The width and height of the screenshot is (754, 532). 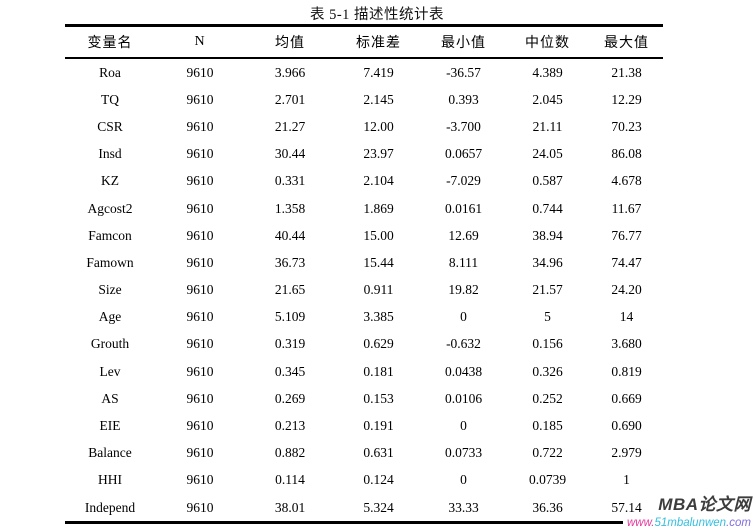 What do you see at coordinates (463, 290) in the screenshot?
I see `table-cell: 19.82` at bounding box center [463, 290].